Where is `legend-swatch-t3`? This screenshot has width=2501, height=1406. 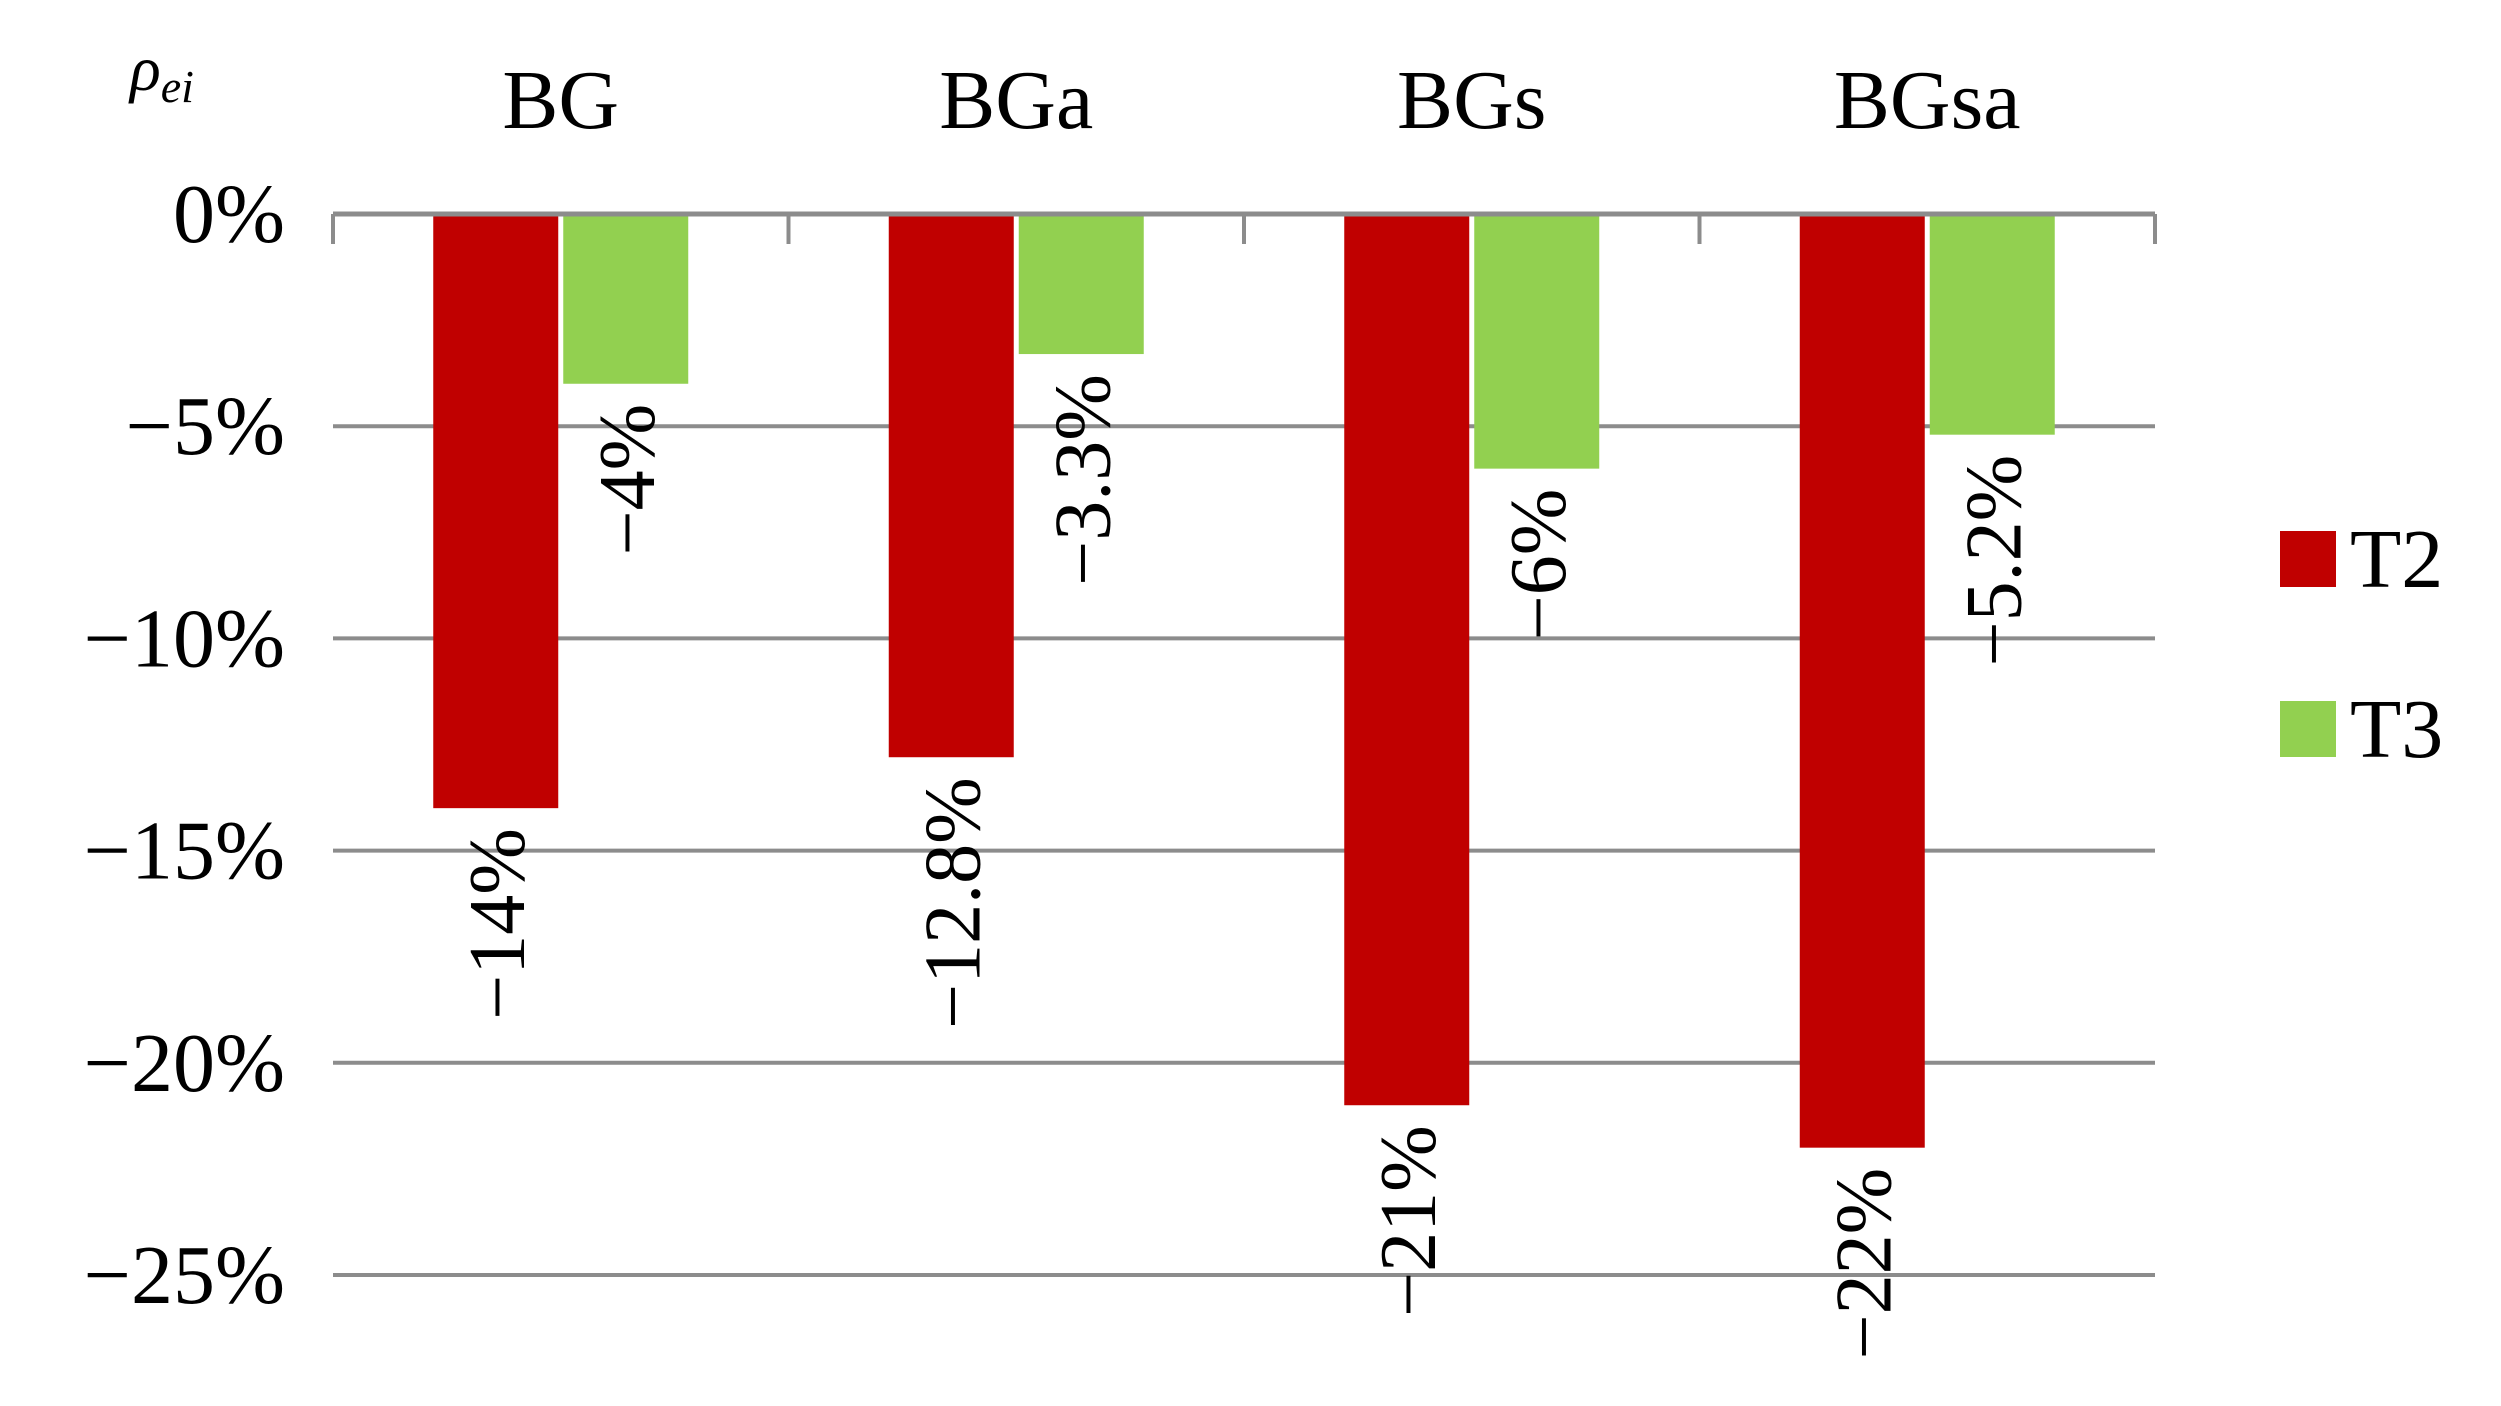
legend-swatch-t3 is located at coordinates (2308, 729).